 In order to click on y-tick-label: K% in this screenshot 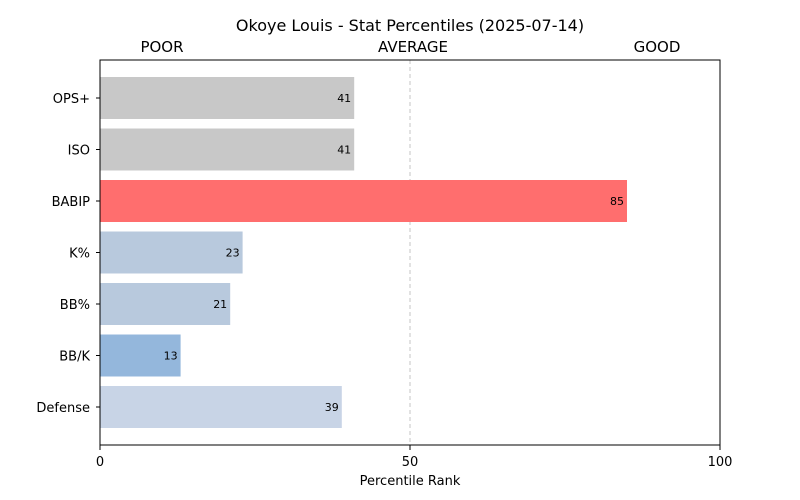, I will do `click(79, 254)`.